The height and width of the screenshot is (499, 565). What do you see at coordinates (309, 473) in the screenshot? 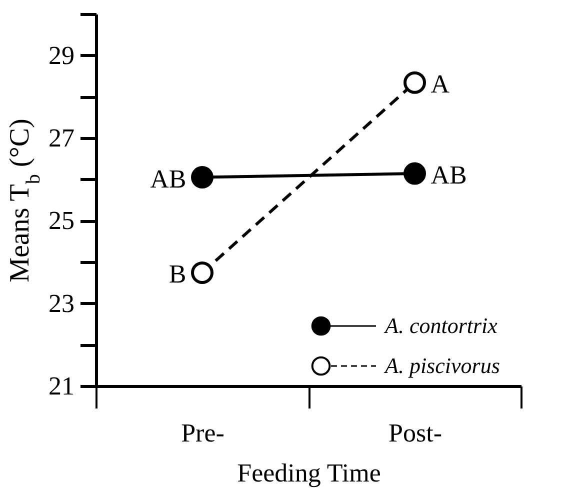
I see `x-axis-title: Feeding Time` at bounding box center [309, 473].